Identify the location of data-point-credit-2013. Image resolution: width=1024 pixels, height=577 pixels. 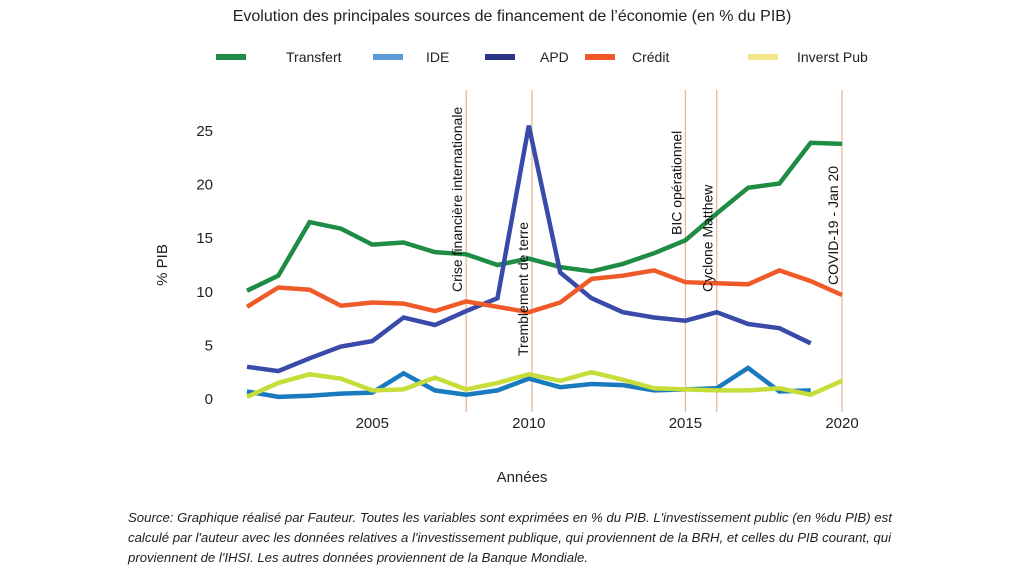
(623, 276).